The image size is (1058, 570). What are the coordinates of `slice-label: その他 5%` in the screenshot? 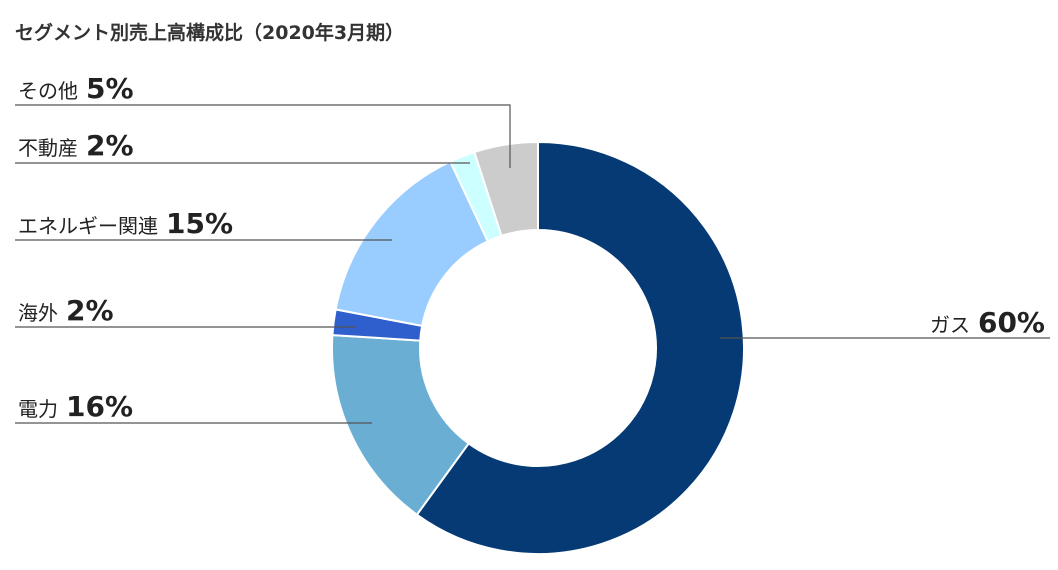 It's located at (76, 88).